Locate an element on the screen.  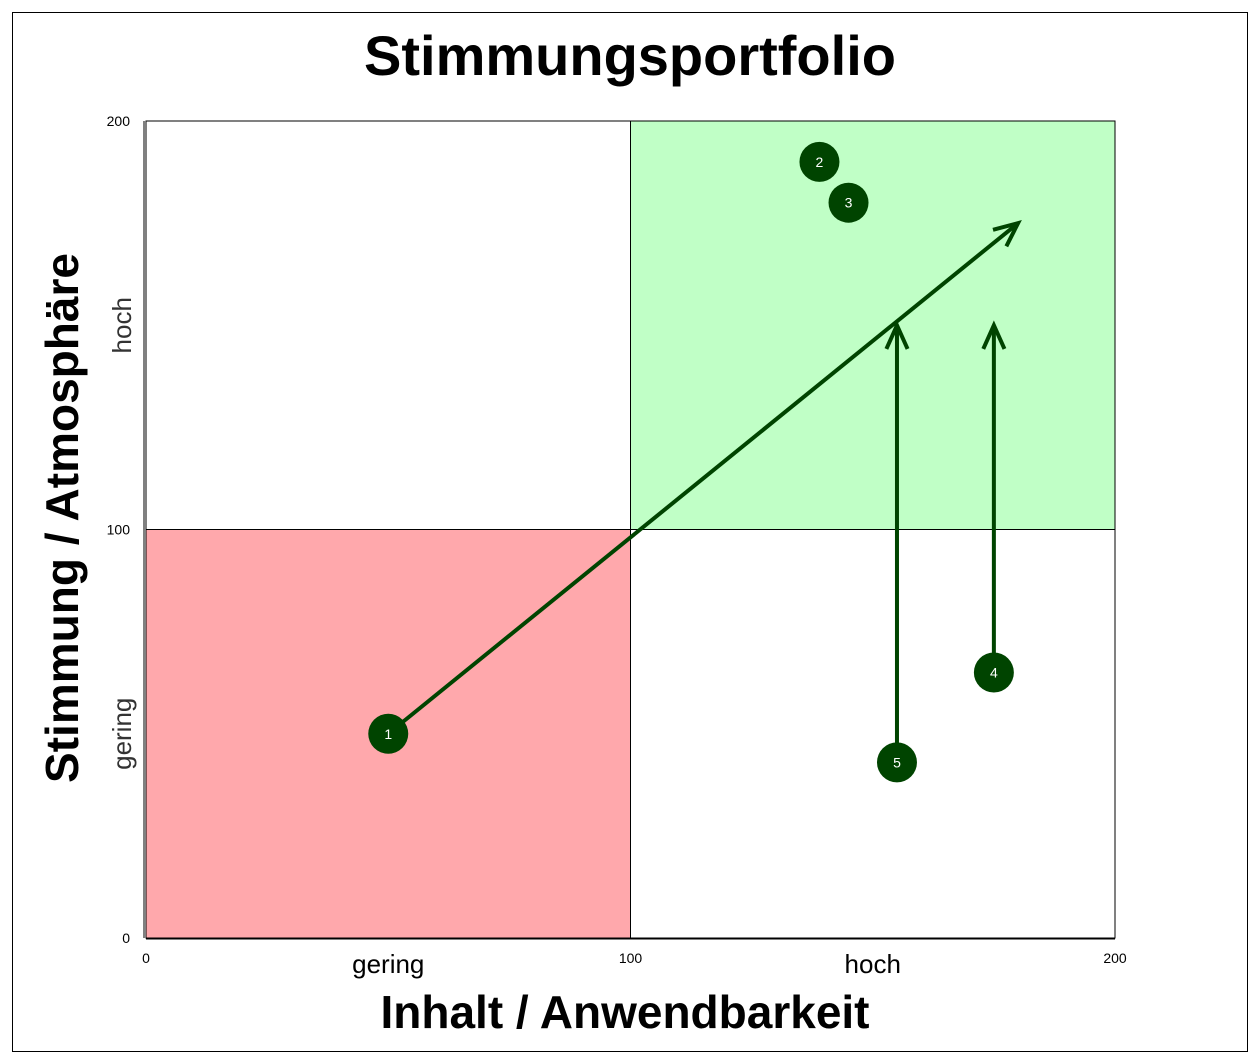
data-point-1: 1 is located at coordinates (388, 733).